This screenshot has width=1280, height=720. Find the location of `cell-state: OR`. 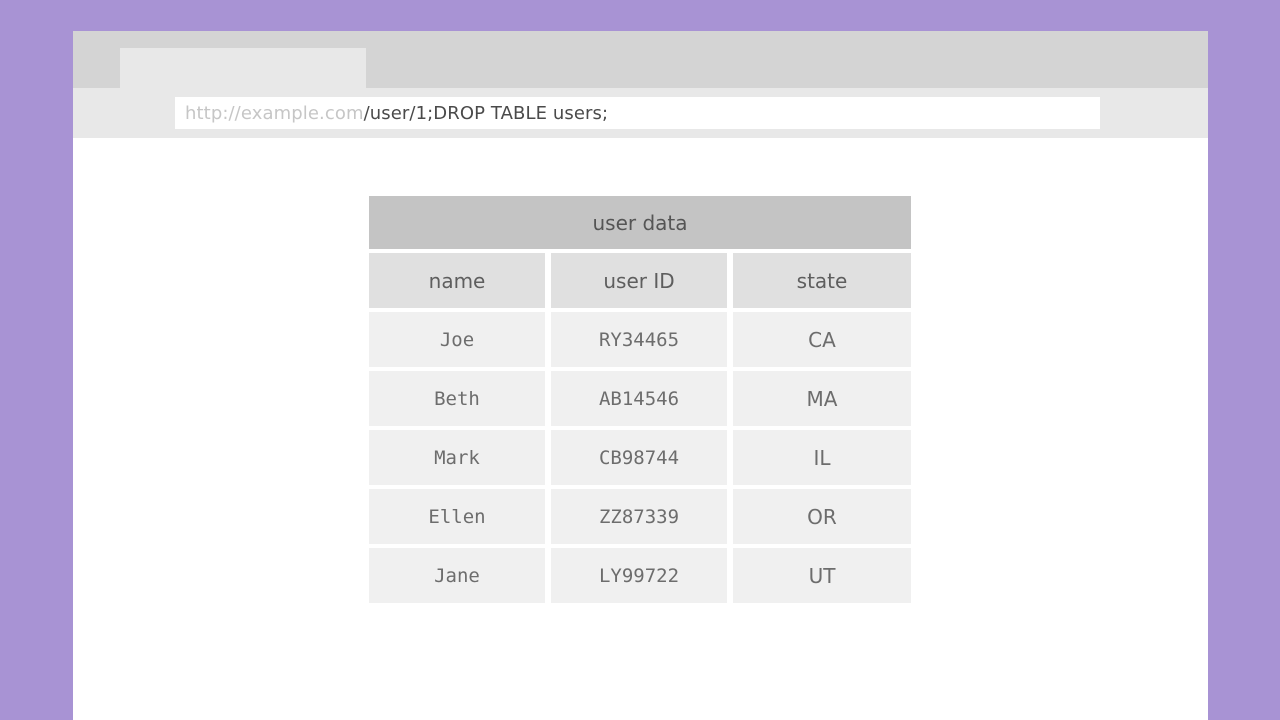

cell-state: OR is located at coordinates (822, 516).